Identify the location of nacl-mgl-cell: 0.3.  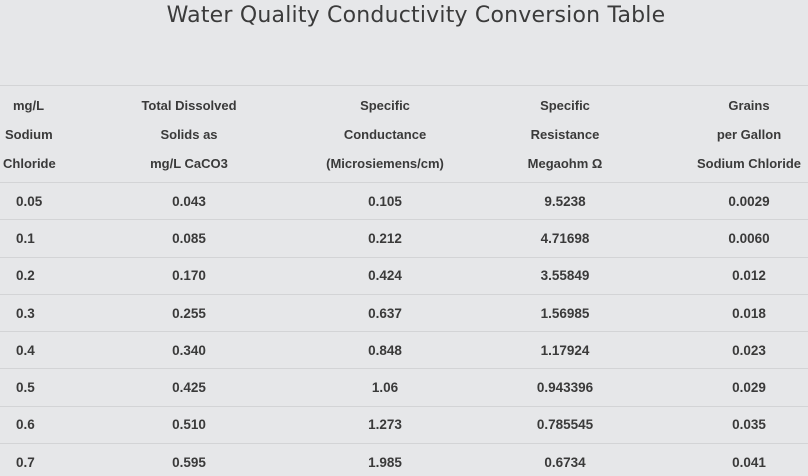
(25, 313).